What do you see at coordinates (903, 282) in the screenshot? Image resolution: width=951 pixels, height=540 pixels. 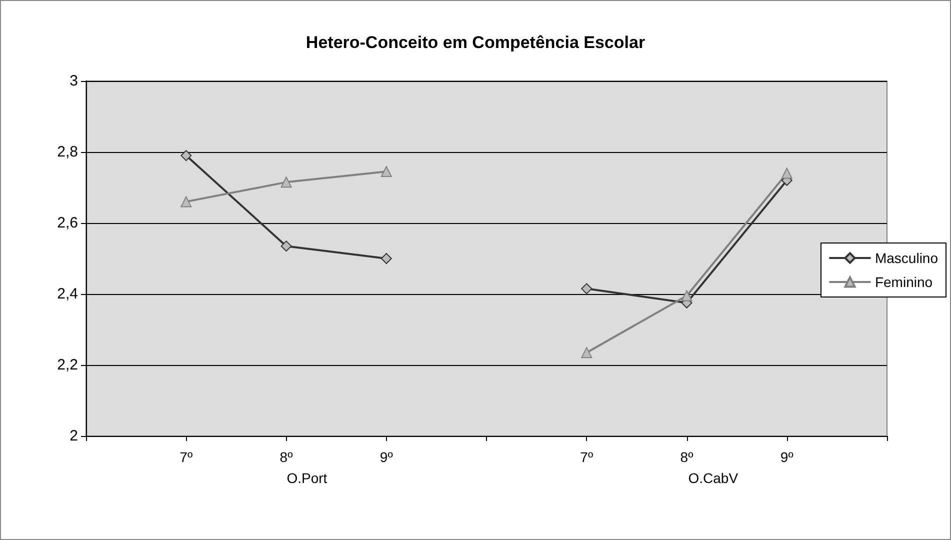 I see `legend-label: Feminino` at bounding box center [903, 282].